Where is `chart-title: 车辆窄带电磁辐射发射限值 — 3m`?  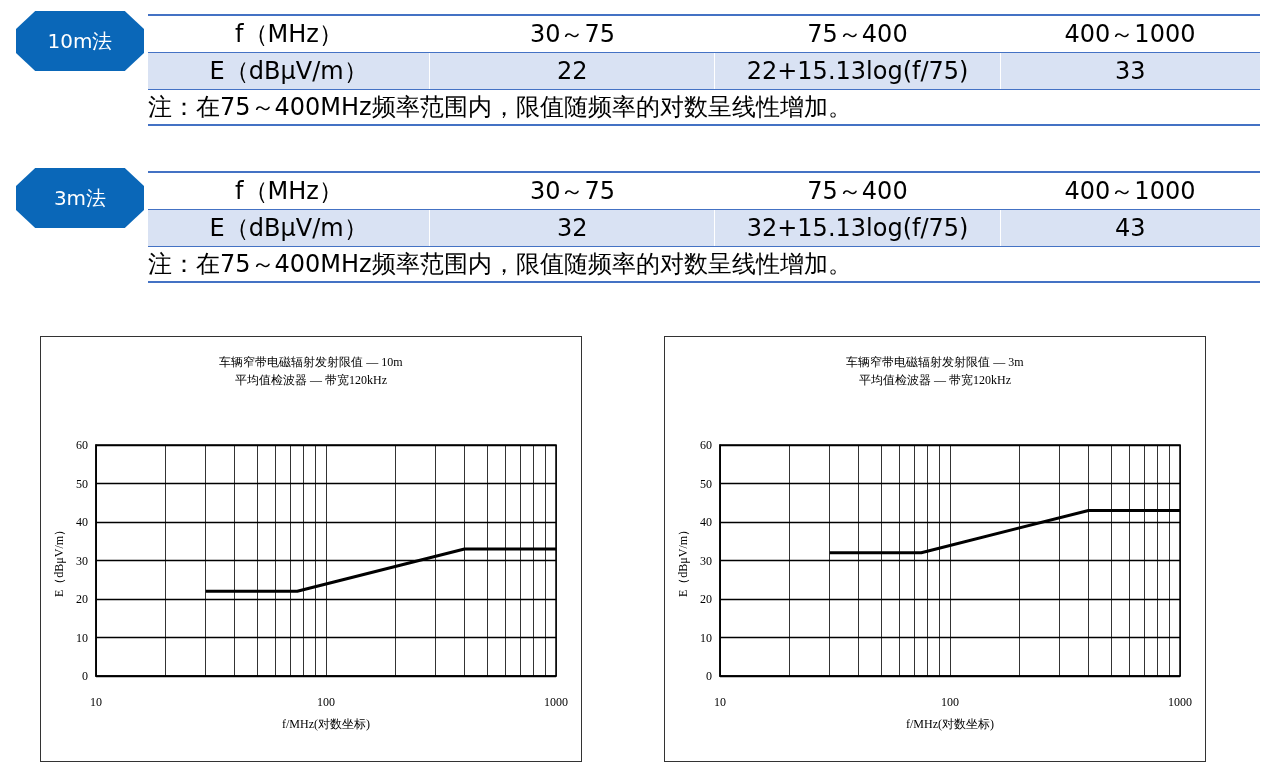
chart-title: 车辆窄带电磁辐射发射限值 — 3m is located at coordinates (935, 362).